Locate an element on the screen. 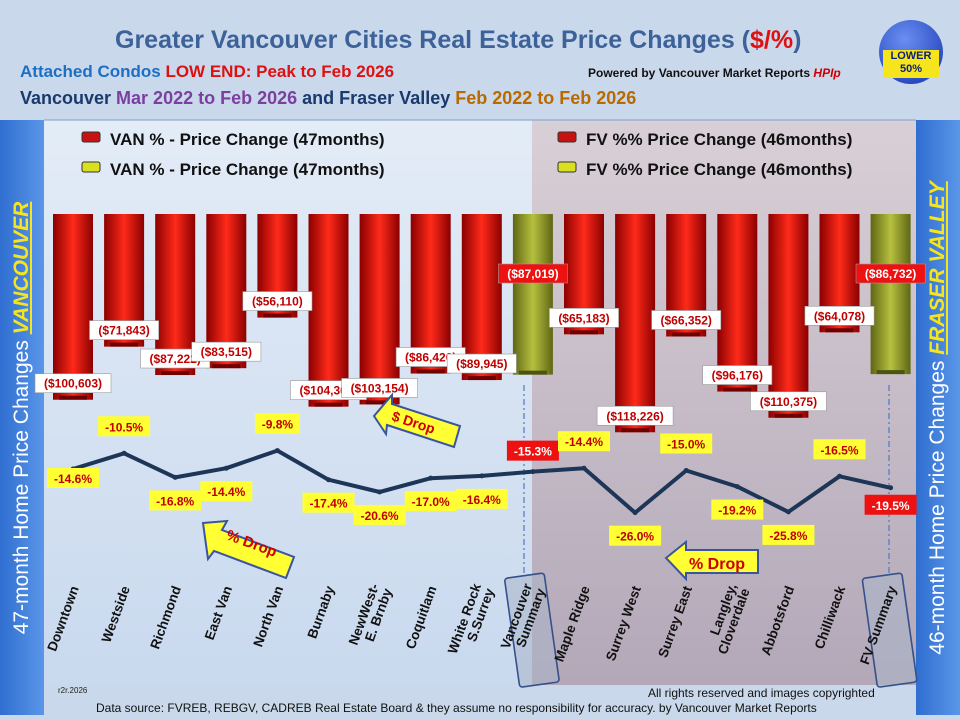  dollar-label-text-east-van: ($83,515) is located at coordinates (226, 352).